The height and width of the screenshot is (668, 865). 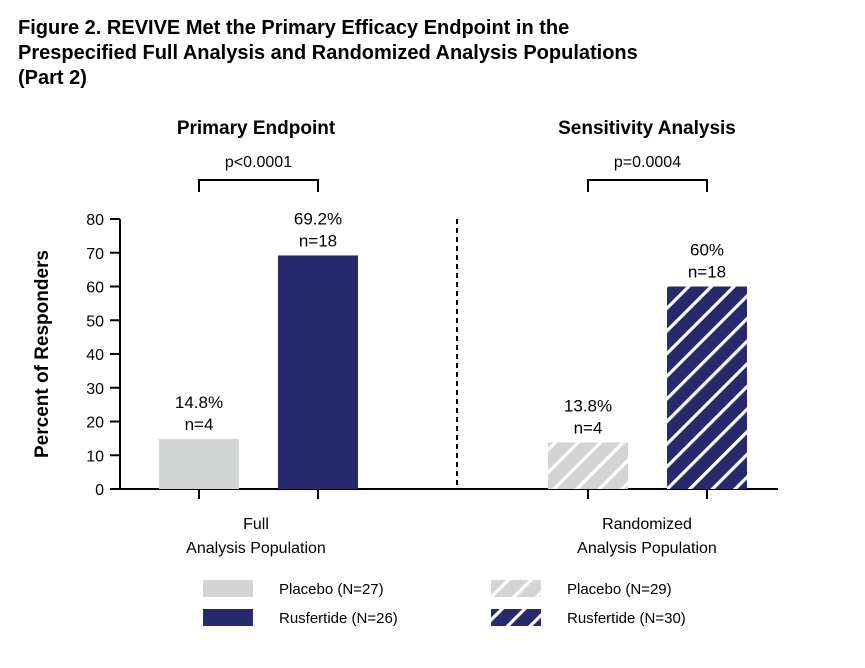 I want to click on p-value-label: p<0.0001, so click(x=258, y=162).